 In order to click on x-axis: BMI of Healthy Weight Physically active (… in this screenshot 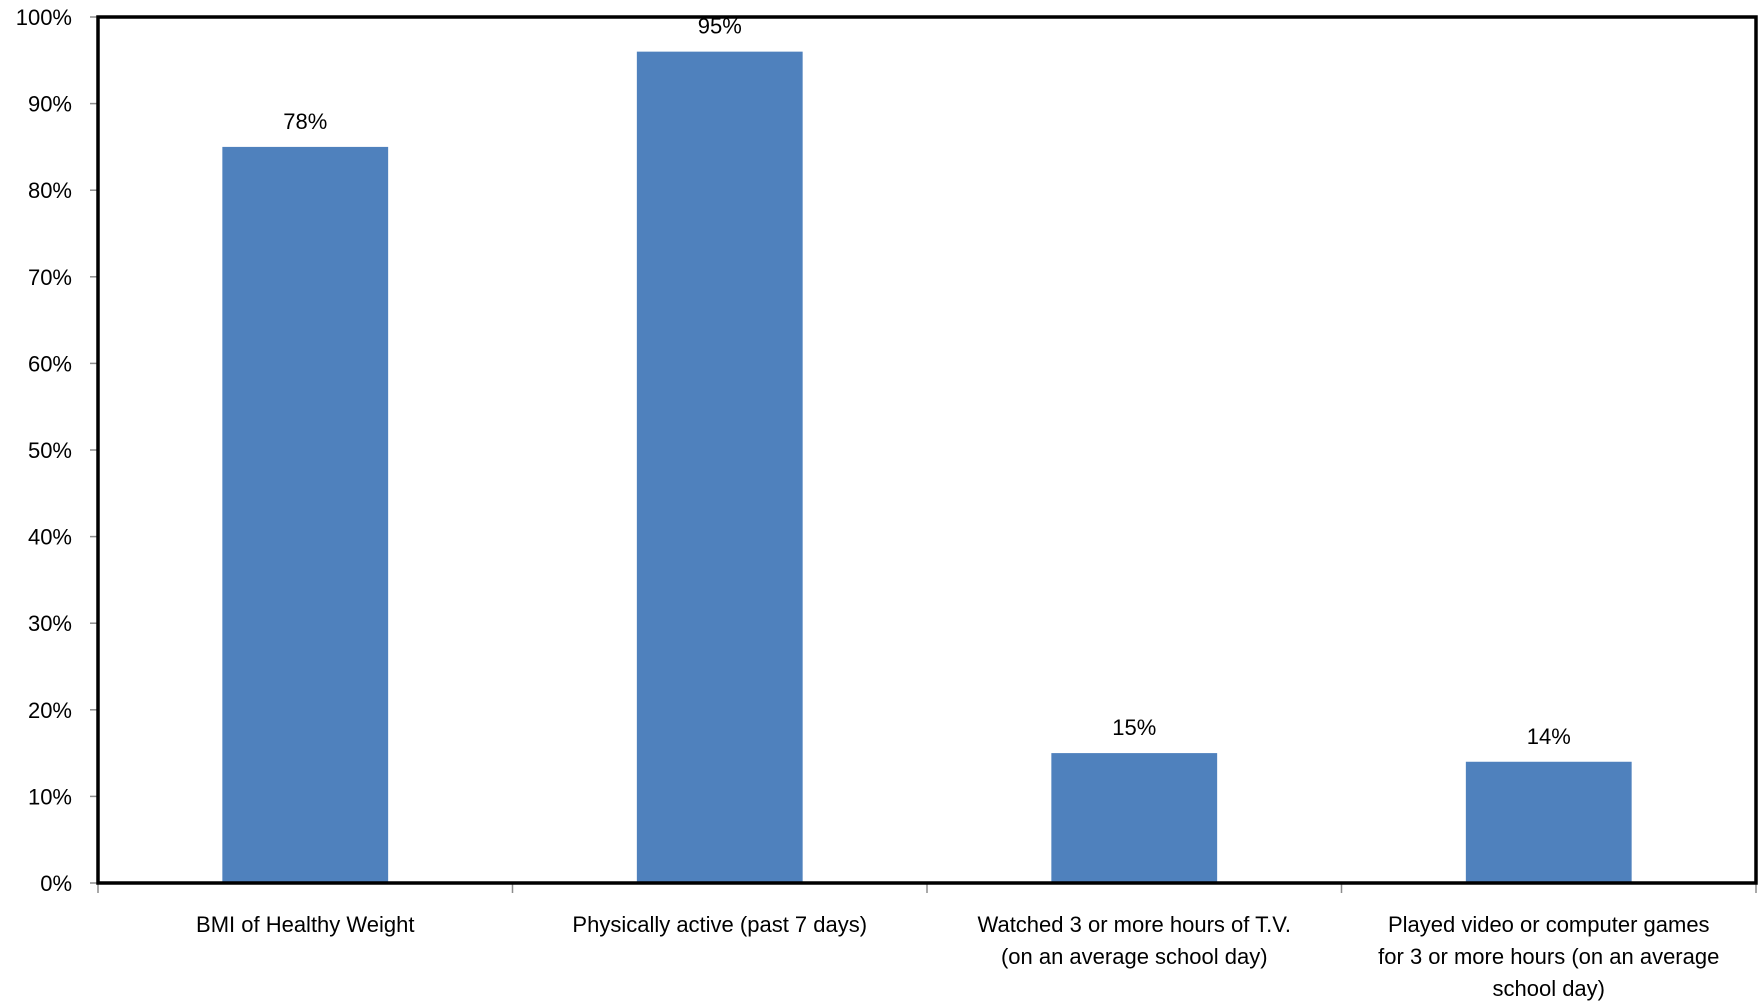, I will do `click(927, 942)`.